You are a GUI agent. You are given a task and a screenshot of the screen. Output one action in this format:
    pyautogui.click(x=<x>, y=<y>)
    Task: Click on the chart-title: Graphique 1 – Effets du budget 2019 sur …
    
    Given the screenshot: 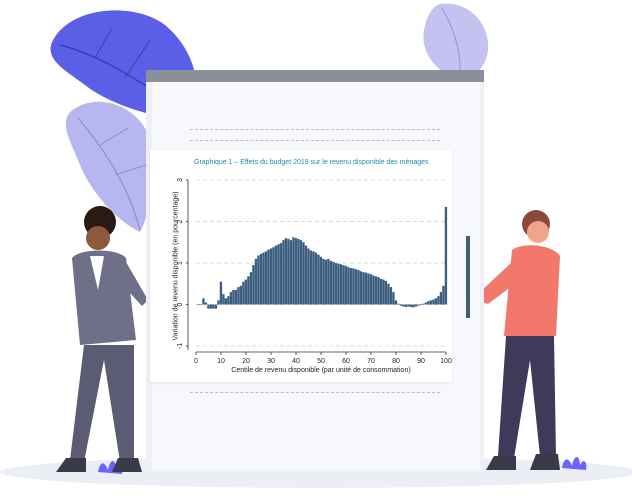 What is the action you would take?
    pyautogui.click(x=311, y=162)
    